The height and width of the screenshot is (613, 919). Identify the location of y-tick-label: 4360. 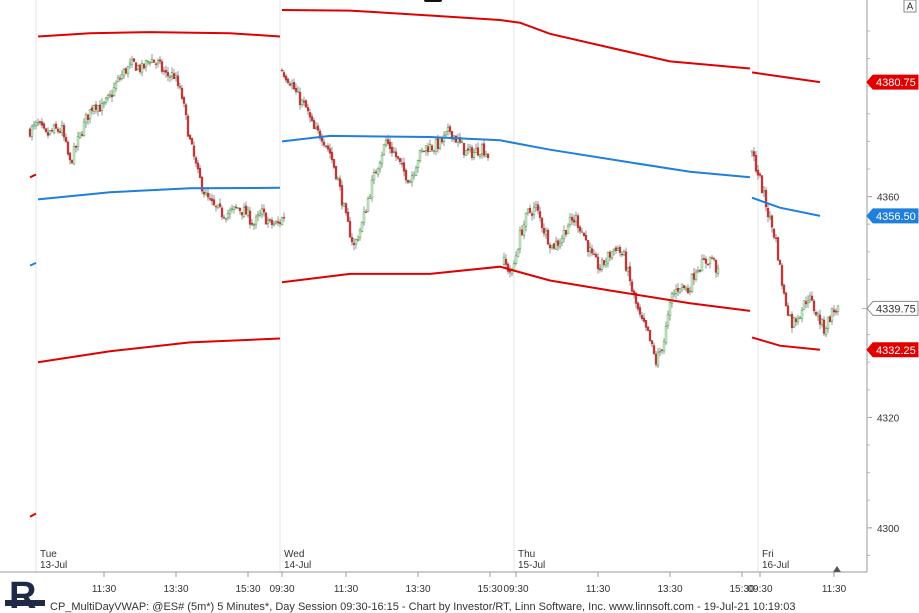
(888, 198).